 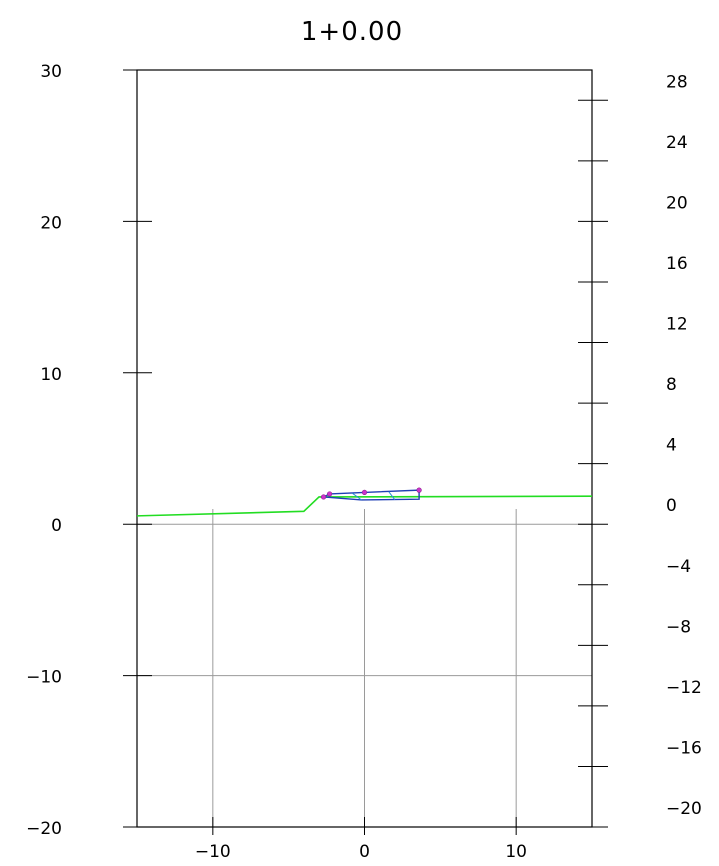 I want to click on right-tick-label: −4, so click(x=678, y=567).